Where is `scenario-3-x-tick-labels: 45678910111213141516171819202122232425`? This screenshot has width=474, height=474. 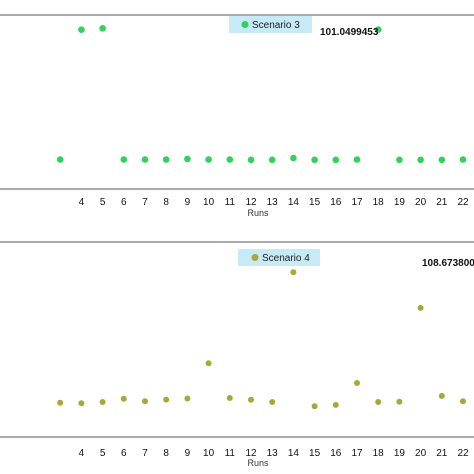 scenario-3-x-tick-labels: 45678910111213141516171819202122232425 is located at coordinates (274, 202).